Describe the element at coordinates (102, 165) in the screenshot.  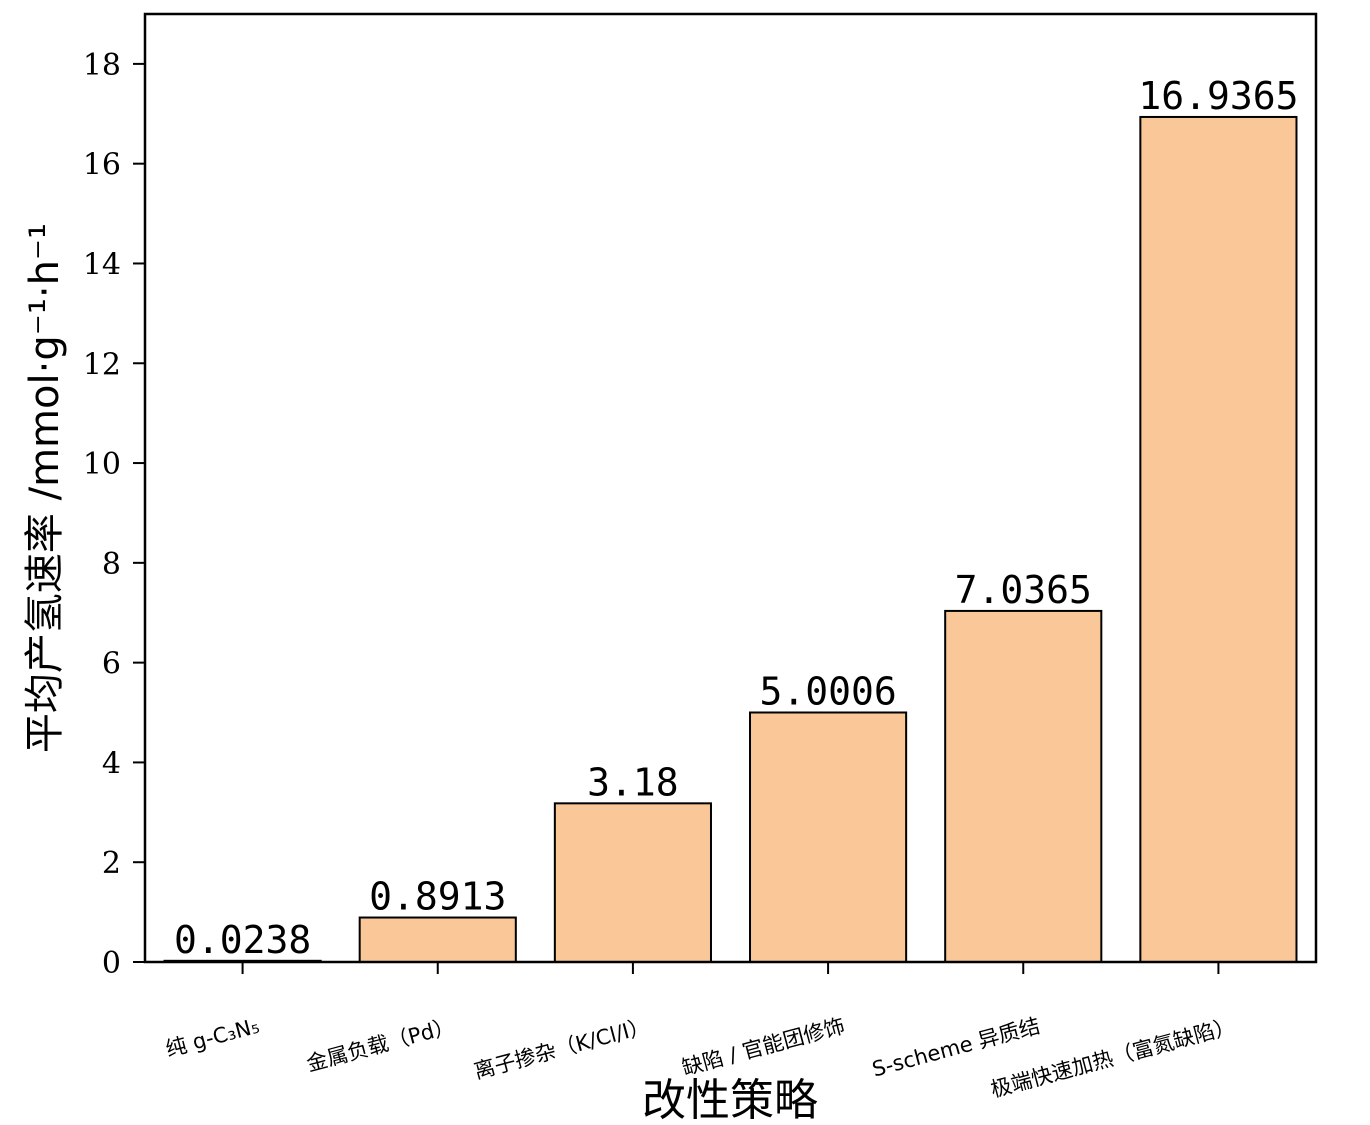
I see `y-tick-label: 16` at that location.